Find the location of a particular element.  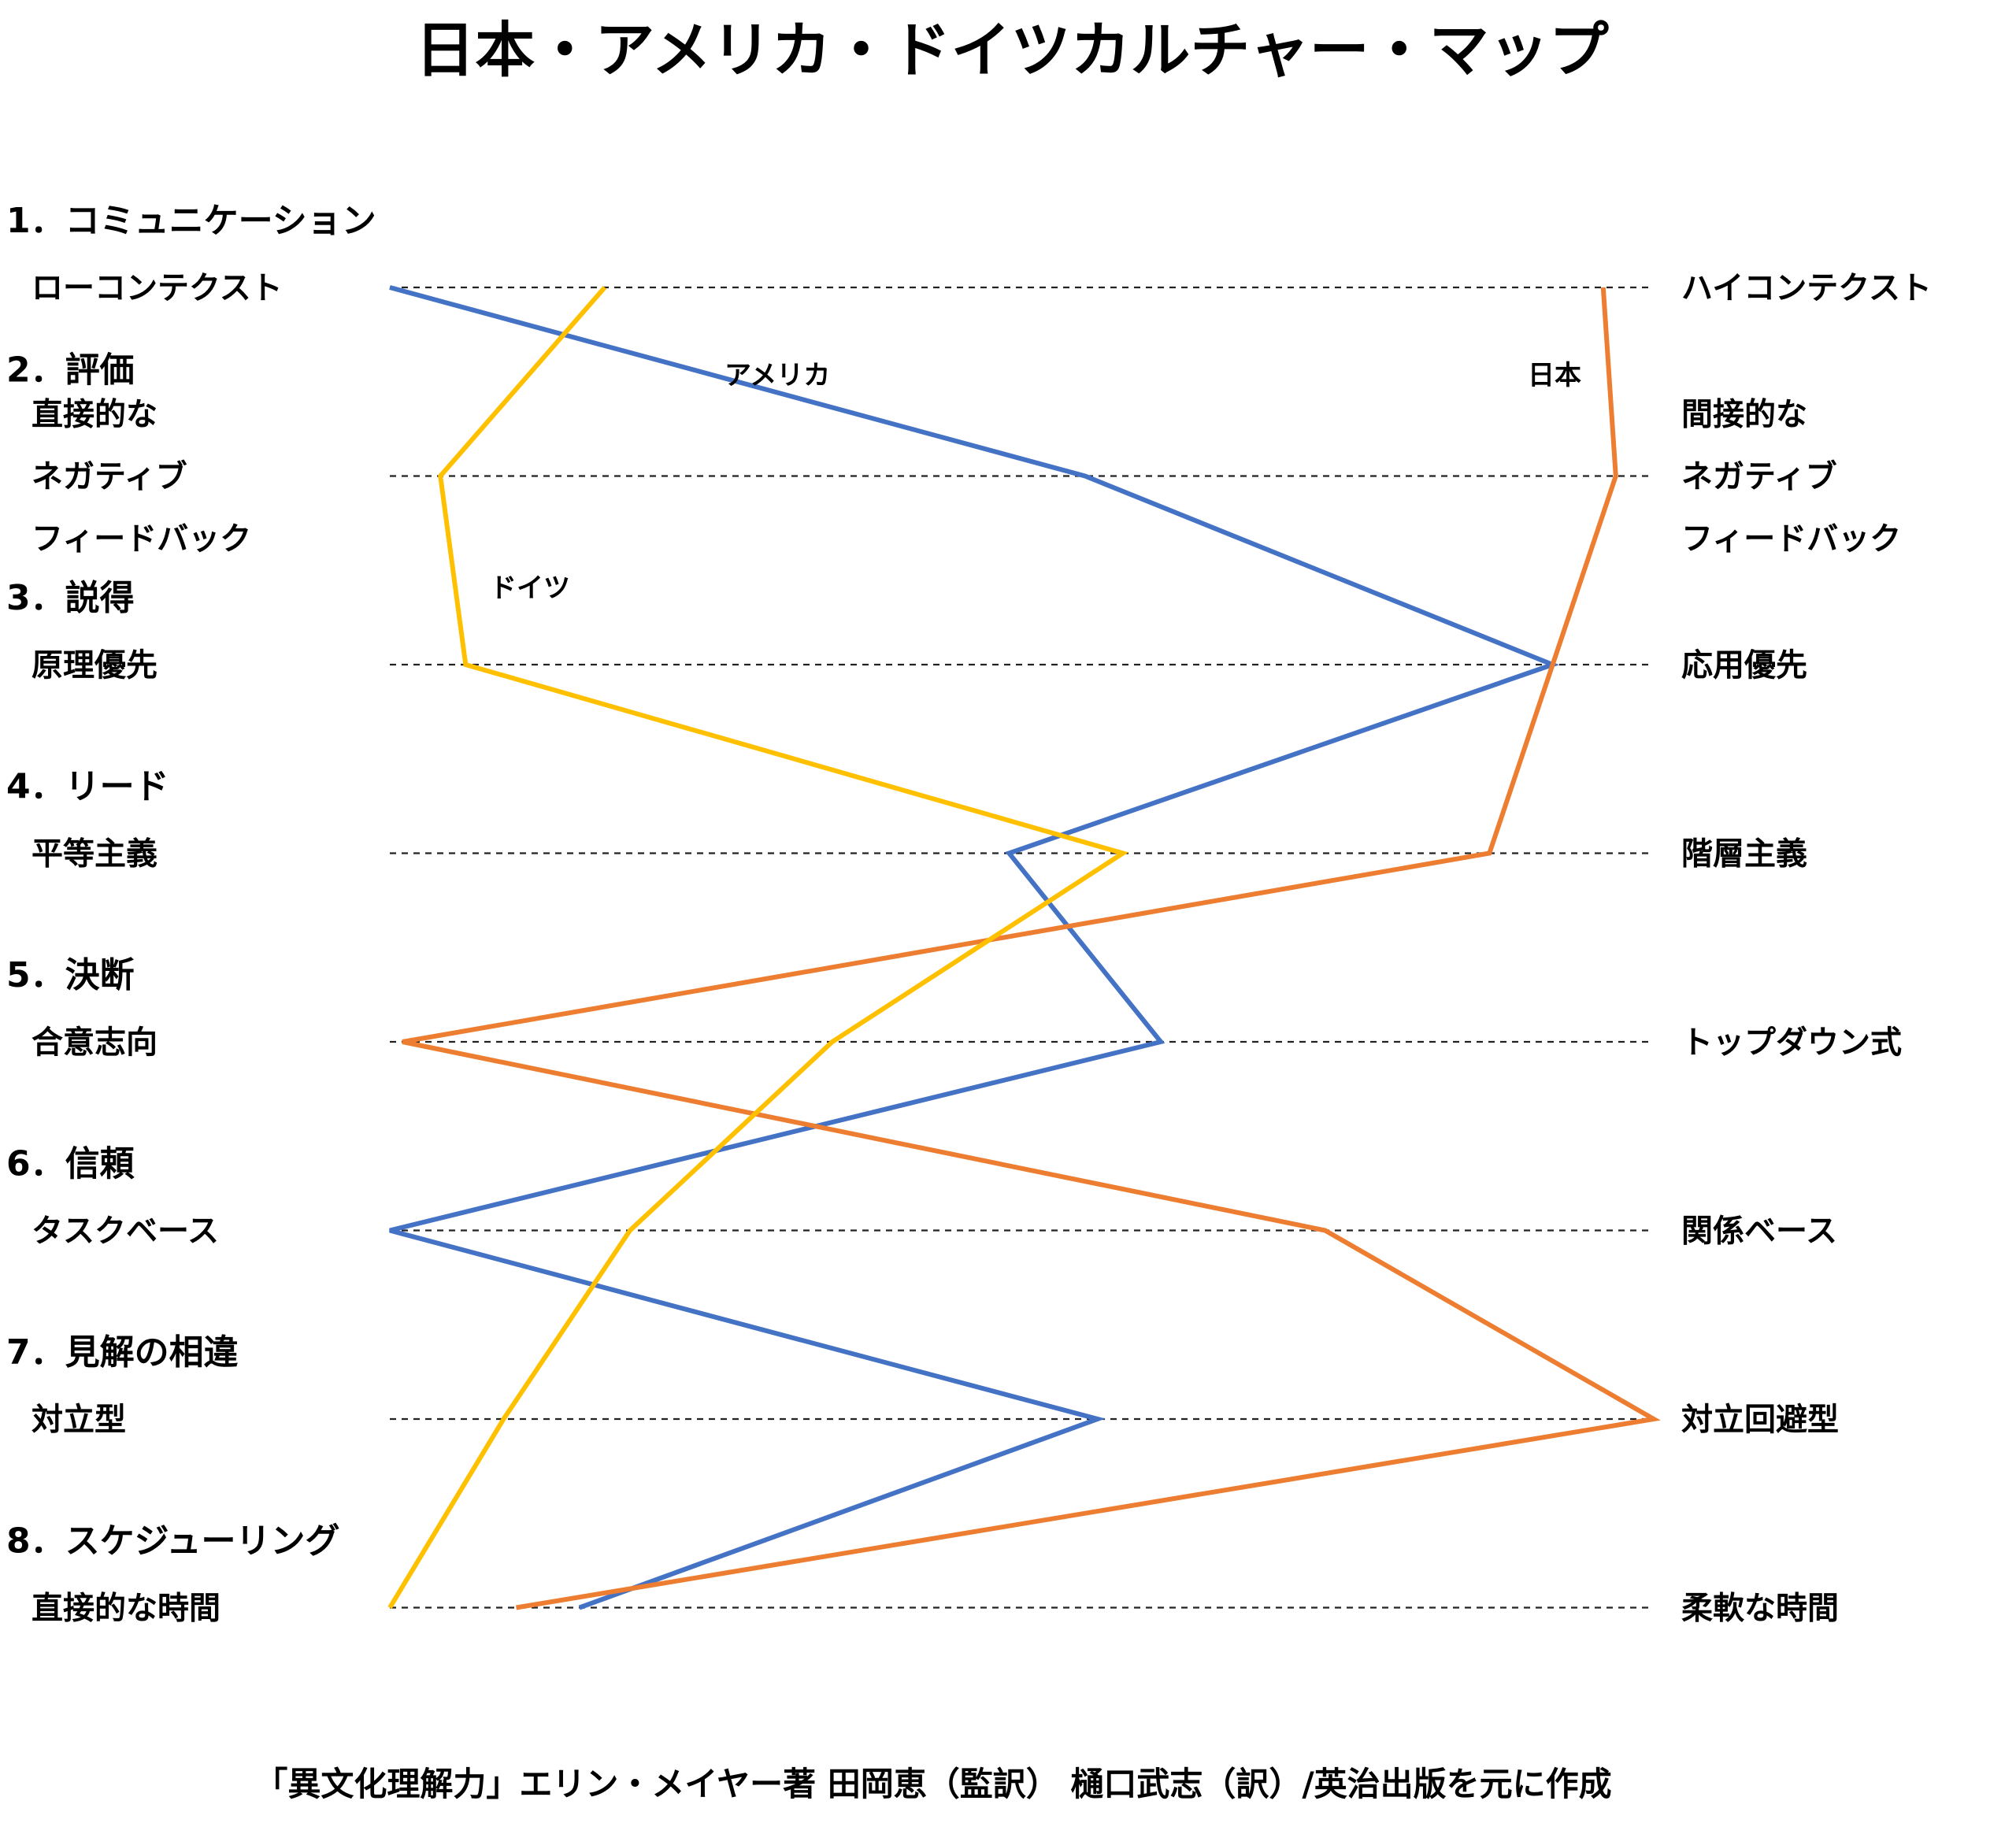

left-pole-label: ネガティブ is located at coordinates (109, 477).